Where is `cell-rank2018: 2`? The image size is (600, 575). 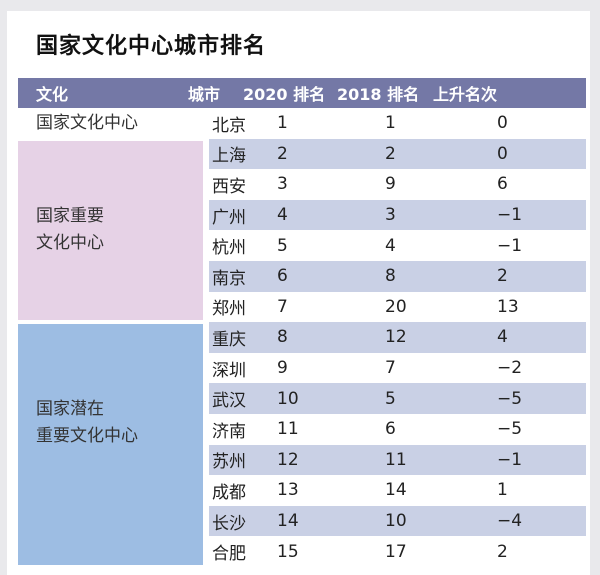
cell-rank2018: 2 is located at coordinates (390, 153).